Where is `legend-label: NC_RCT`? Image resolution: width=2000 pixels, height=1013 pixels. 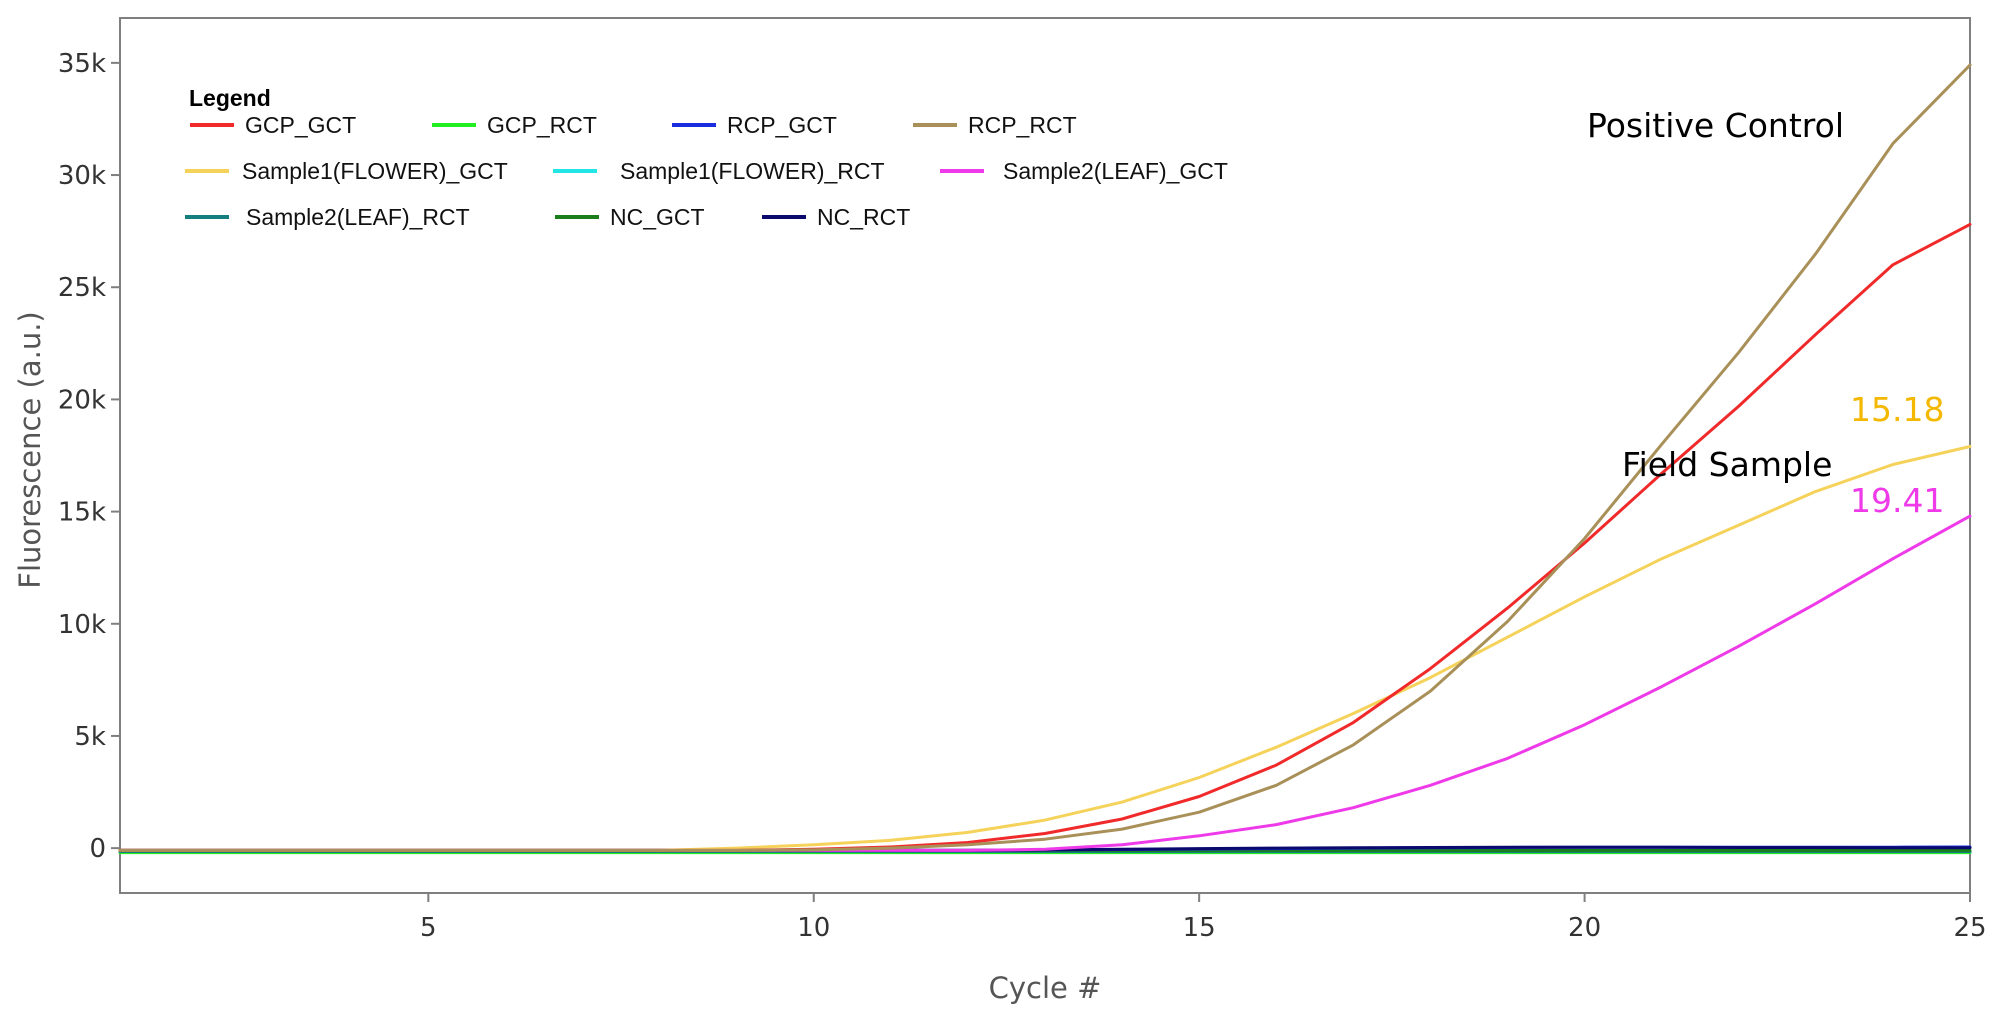 legend-label: NC_RCT is located at coordinates (863, 217).